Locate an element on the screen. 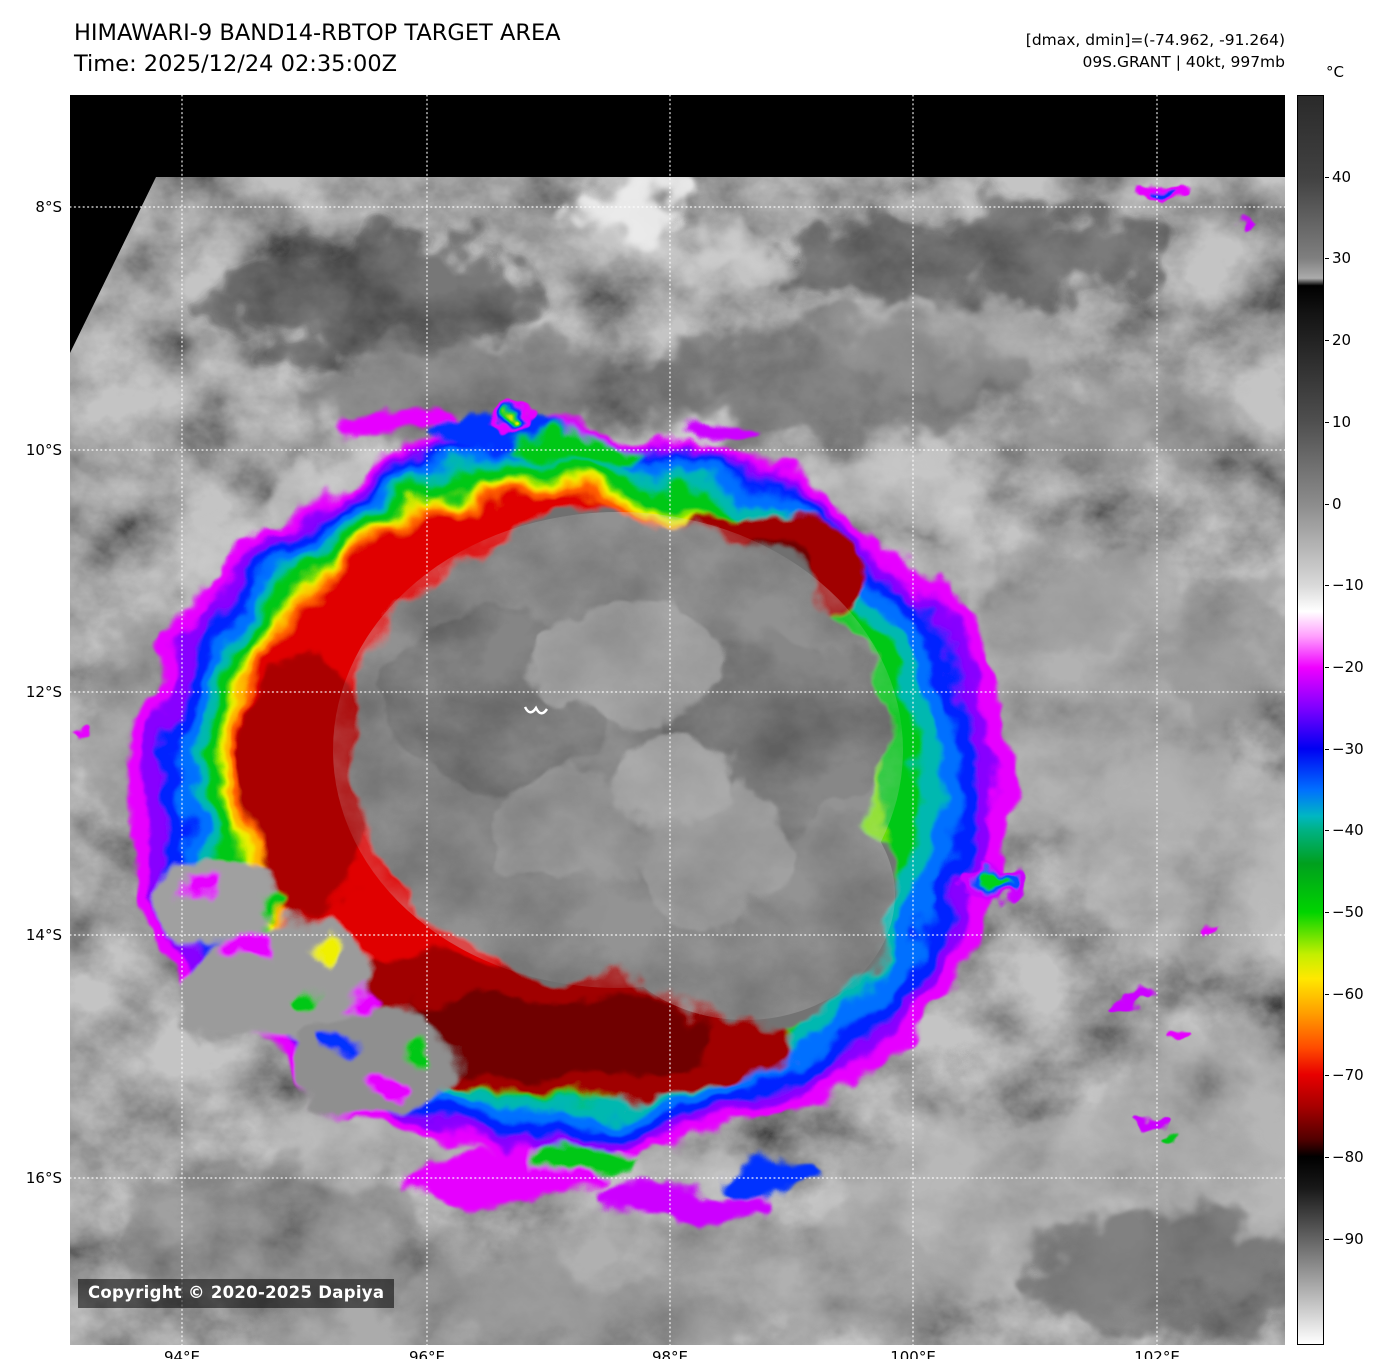 This screenshot has width=1388, height=1359. colorbar-tick-label: 0 is located at coordinates (1337, 504).